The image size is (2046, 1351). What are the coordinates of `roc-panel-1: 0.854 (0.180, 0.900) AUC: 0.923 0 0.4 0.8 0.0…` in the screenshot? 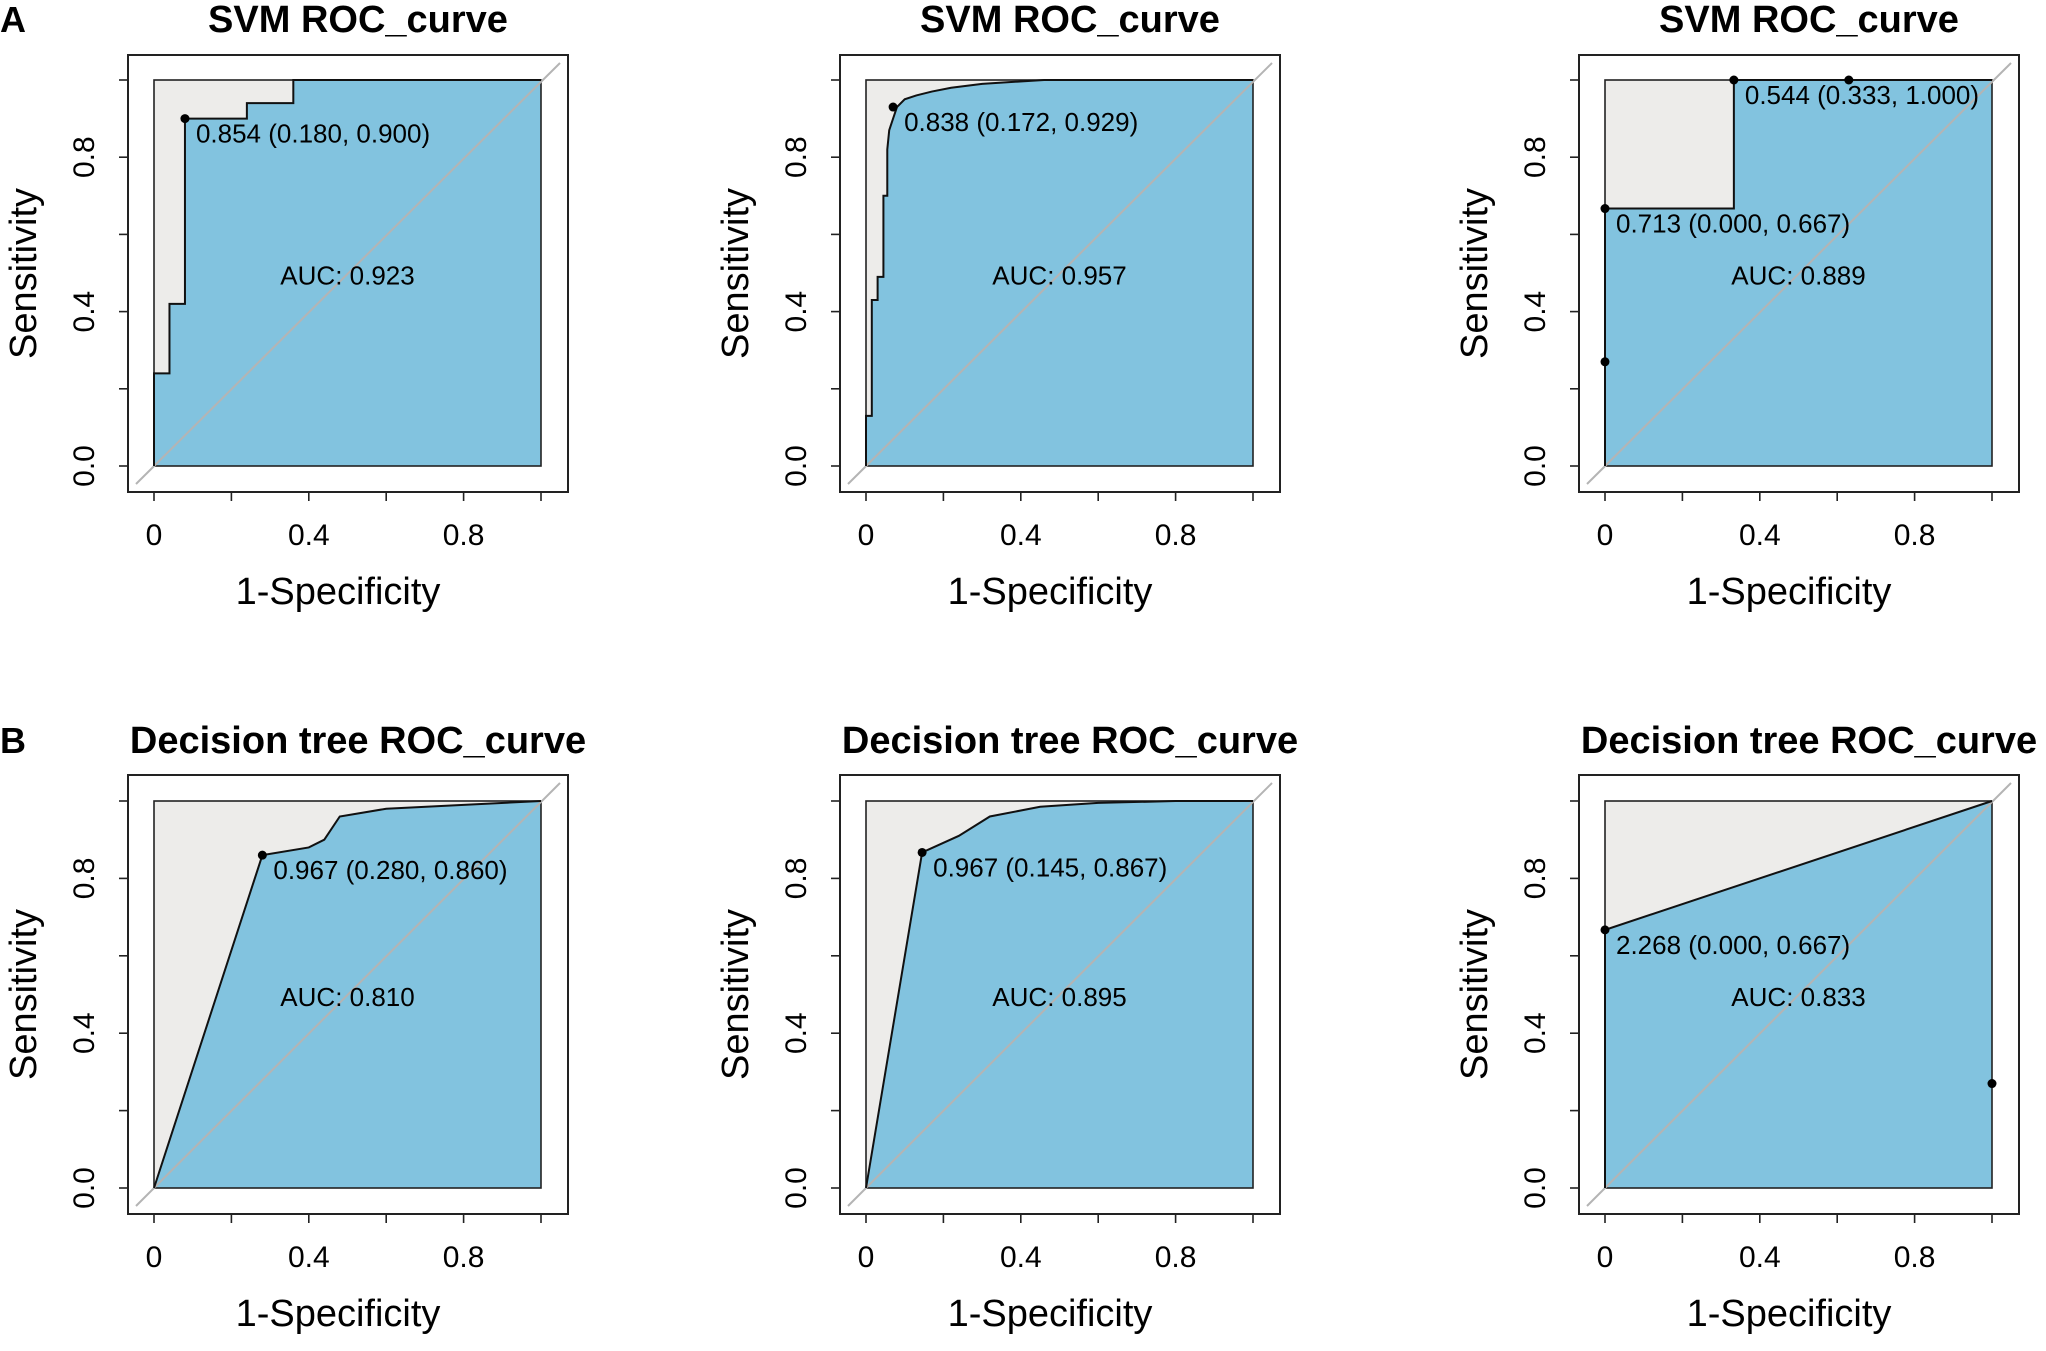 It's located at (286, 306).